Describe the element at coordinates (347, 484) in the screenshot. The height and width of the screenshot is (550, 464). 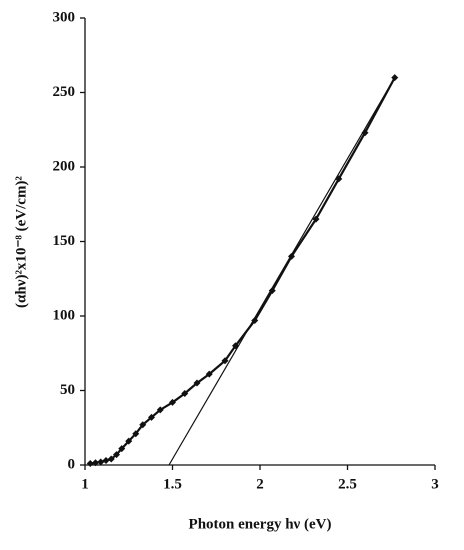
I see `x-tick-label: 2.5` at that location.